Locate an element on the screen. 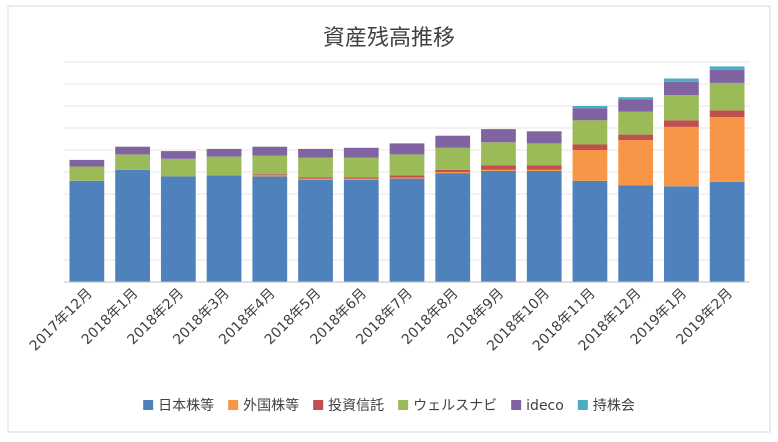 The width and height of the screenshot is (778, 442). legend-item: ウェルスナビ is located at coordinates (447, 406).